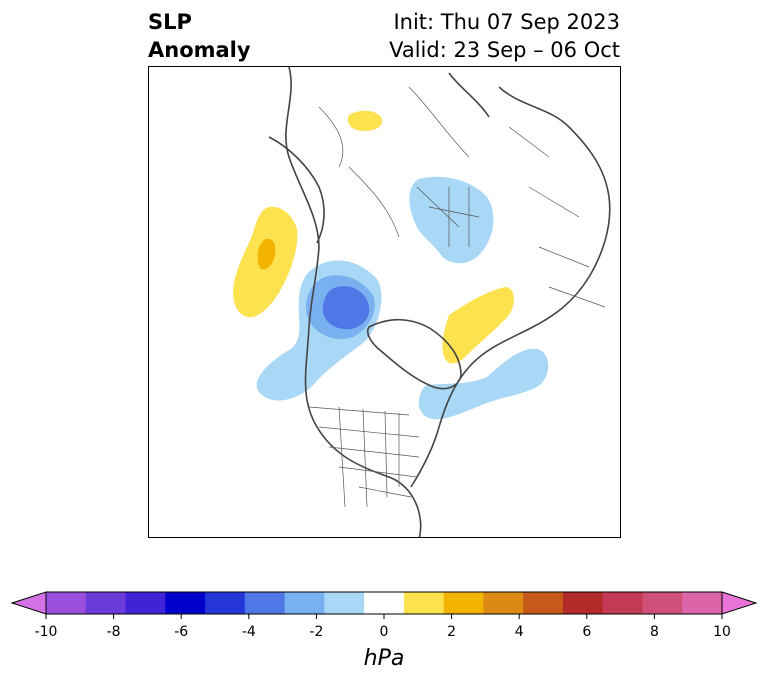 This screenshot has width=768, height=684. Describe the element at coordinates (478, 325) in the screenshot. I see `positive-anomaly-greenland` at that location.